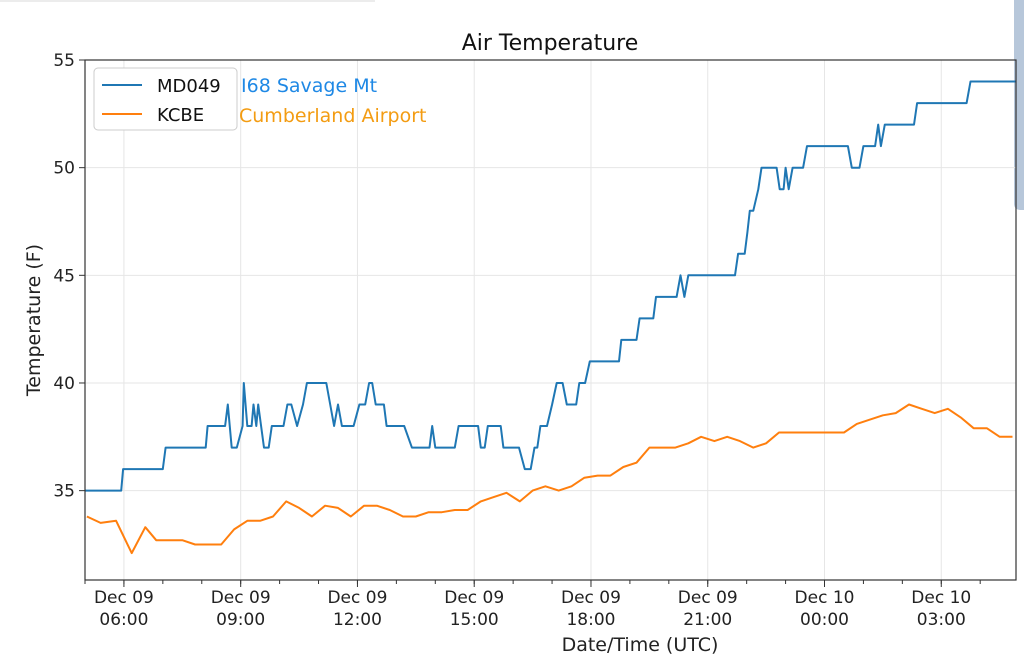 The image size is (1024, 664). Describe the element at coordinates (187, 1) in the screenshot. I see `top-divider` at that location.